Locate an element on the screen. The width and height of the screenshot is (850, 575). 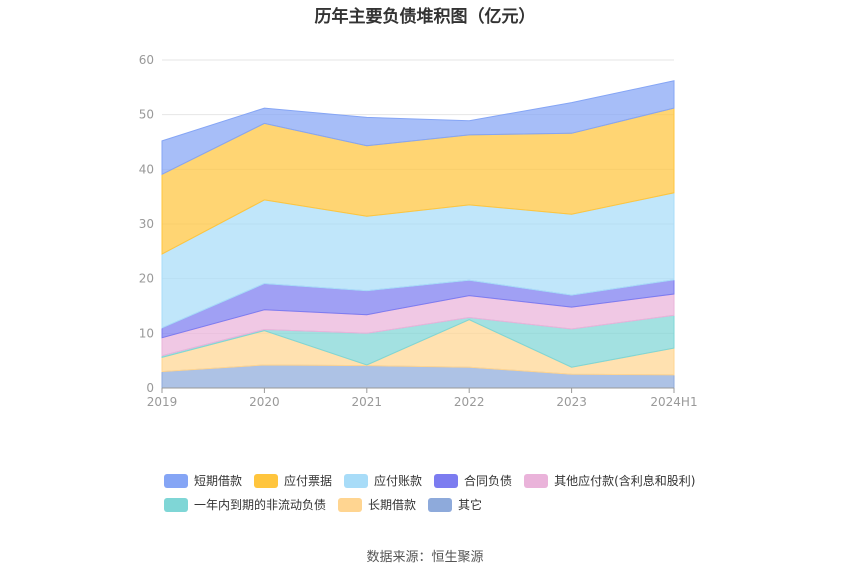
legend-label: 短期借款 is located at coordinates (218, 481).